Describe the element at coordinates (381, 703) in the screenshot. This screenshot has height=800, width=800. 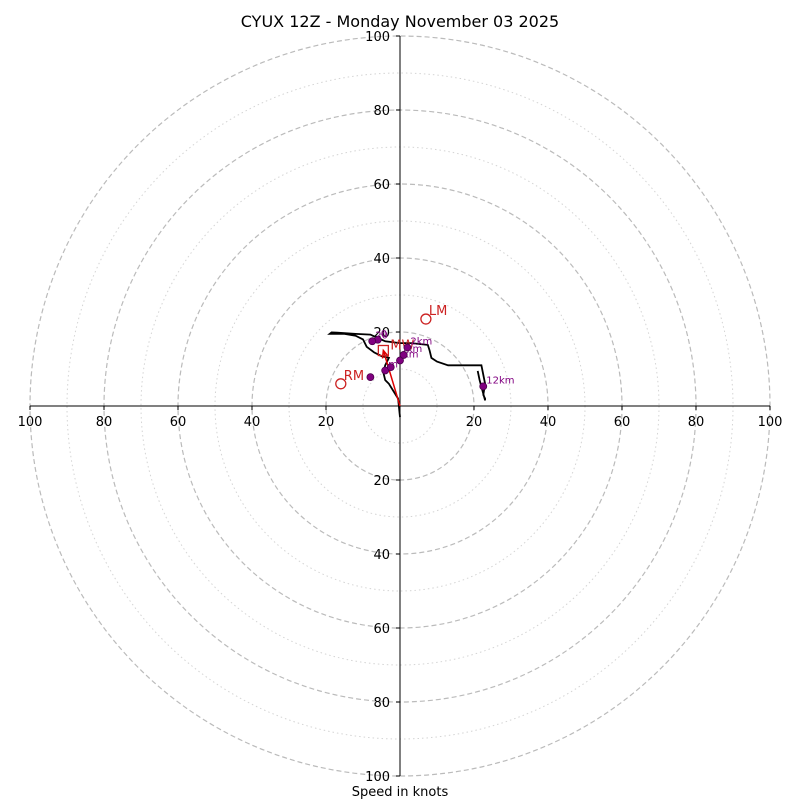
I see `y-tick-label-bottom: 80` at that location.